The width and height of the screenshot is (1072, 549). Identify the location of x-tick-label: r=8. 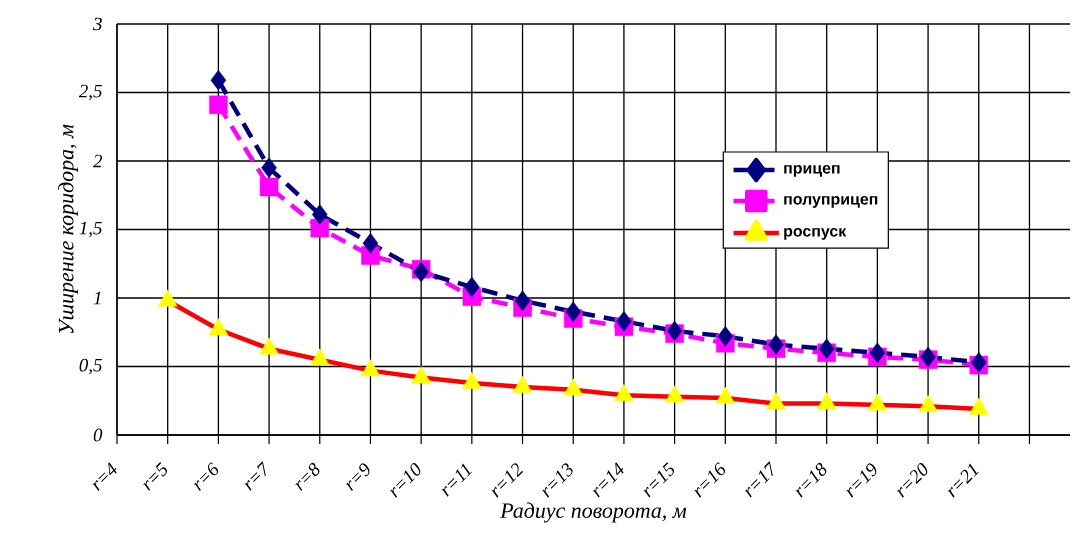
(307, 476).